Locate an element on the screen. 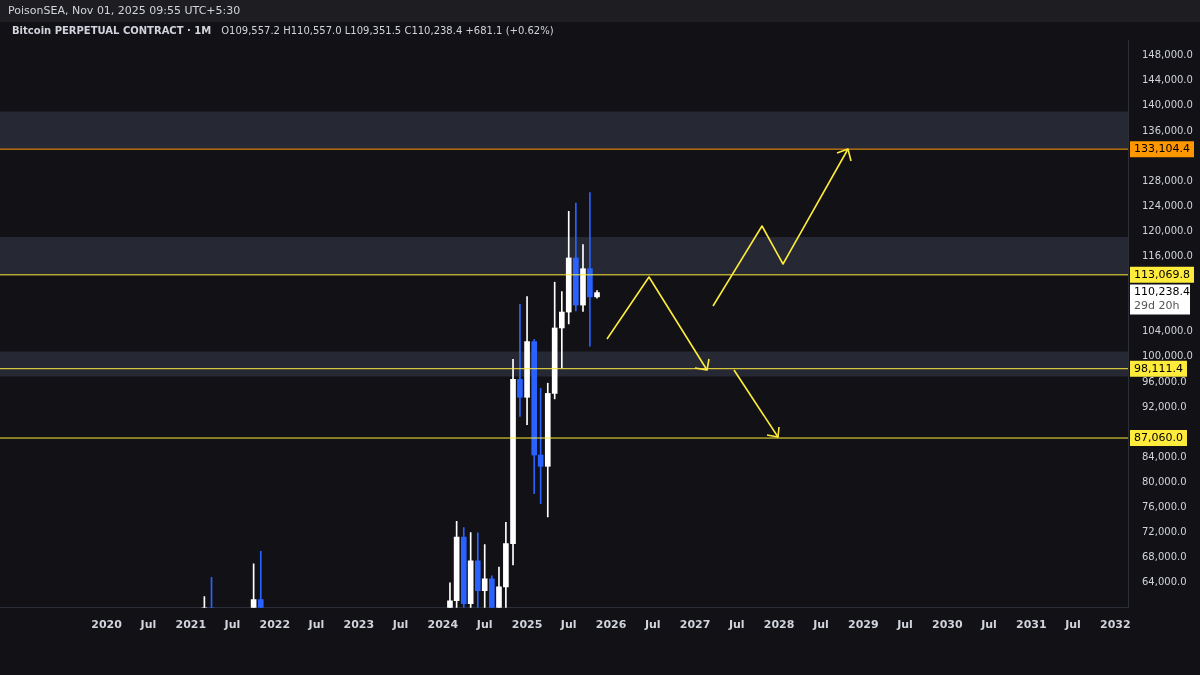 This screenshot has width=1200, height=675. y-tick-label: 84,000.0 is located at coordinates (1164, 456).